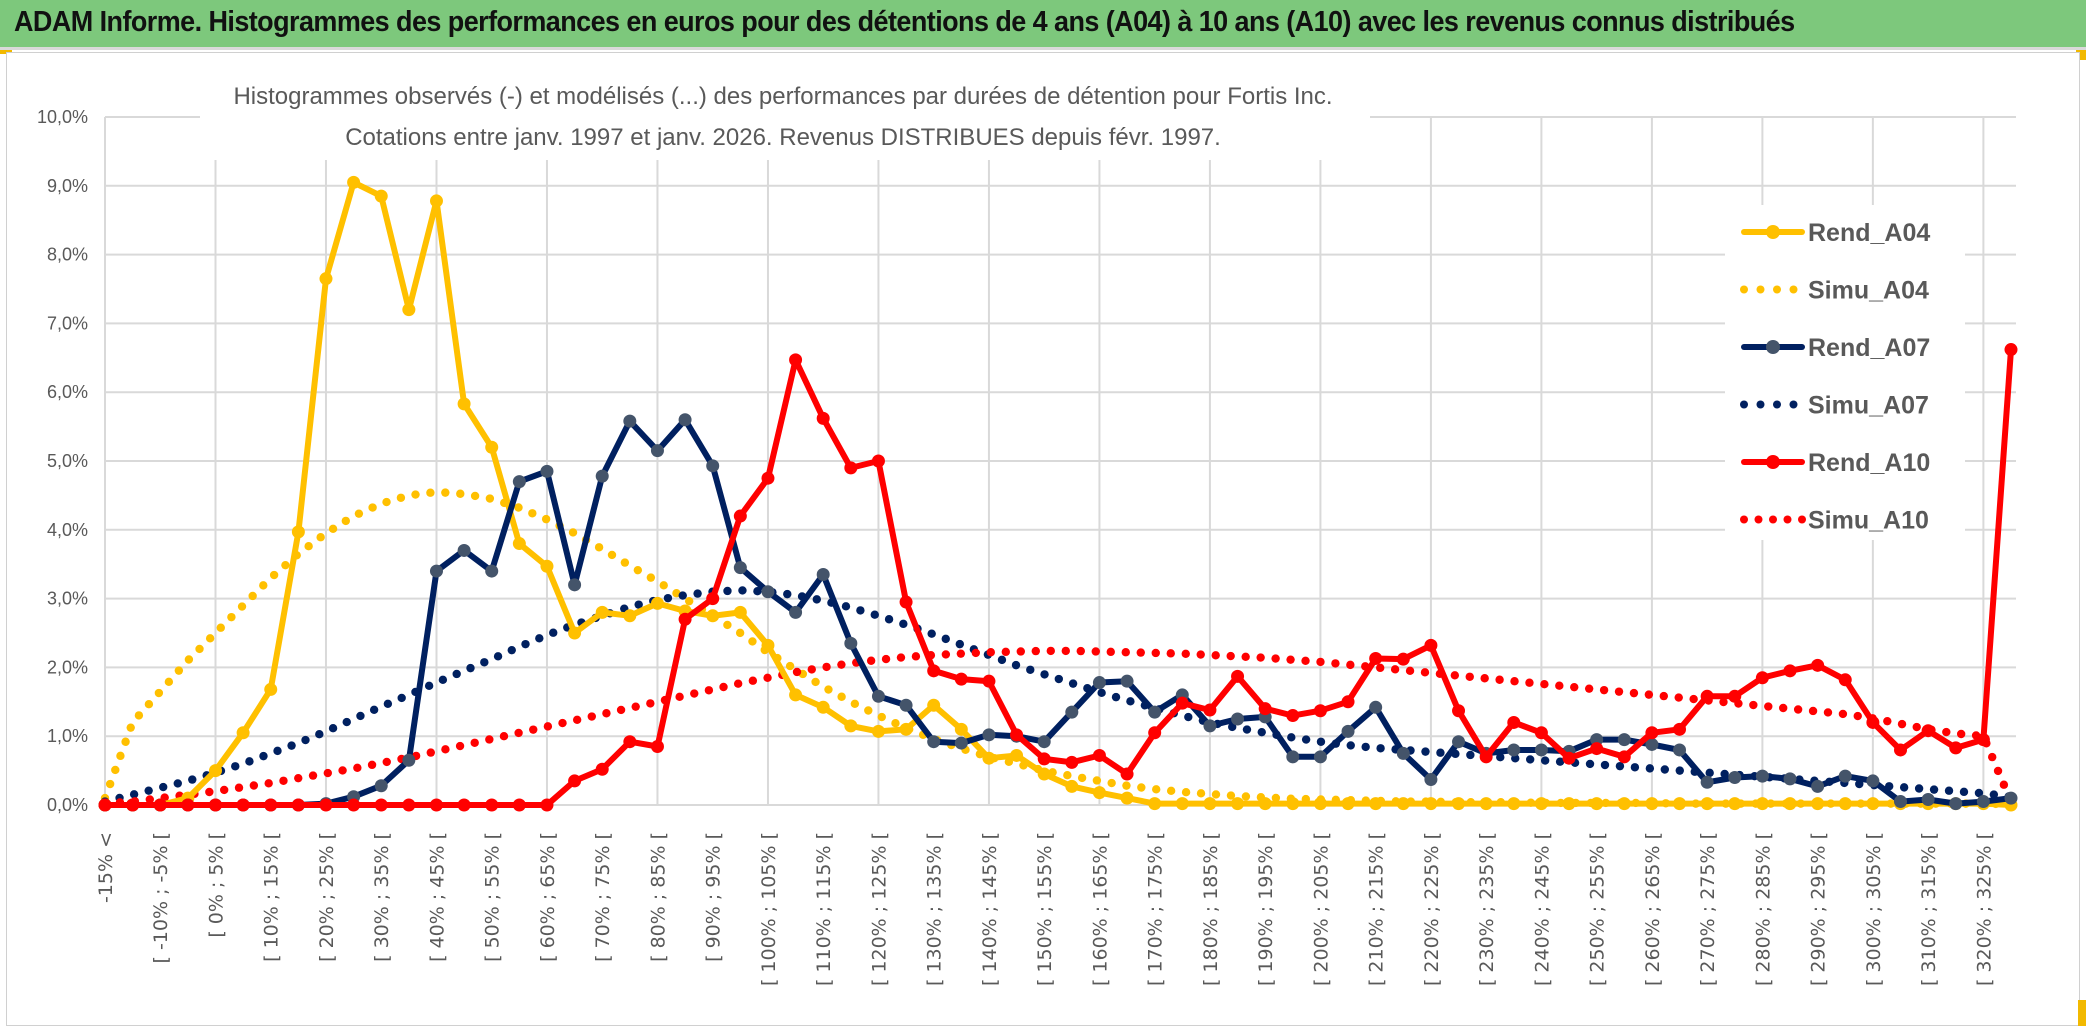 This screenshot has width=2086, height=1031. I want to click on x-tick-label: [ -10% ; -5% [, so click(161, 897).